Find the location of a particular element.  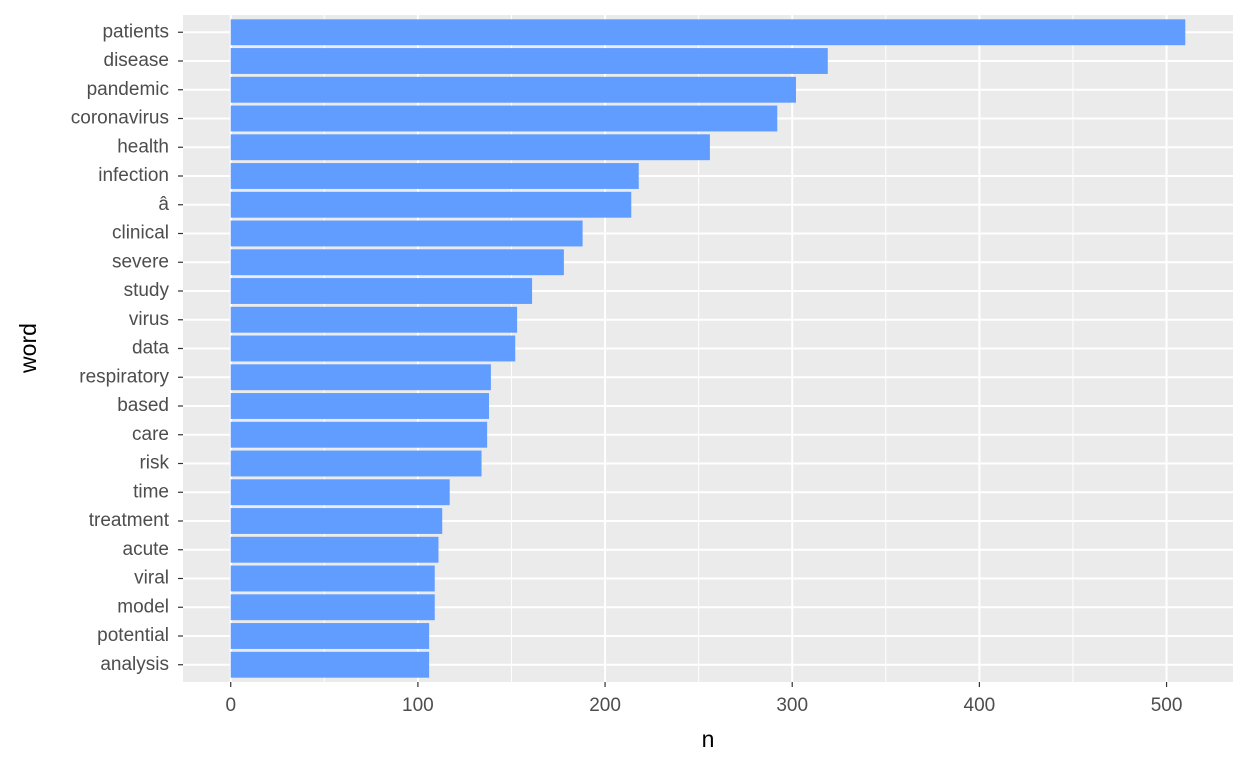

y-tick-label: data is located at coordinates (150, 348).